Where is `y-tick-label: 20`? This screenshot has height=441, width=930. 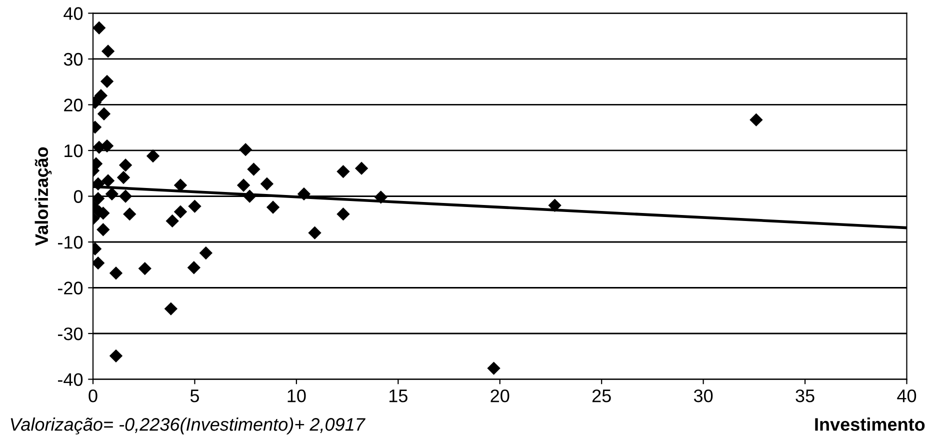 y-tick-label: 20 is located at coordinates (73, 105).